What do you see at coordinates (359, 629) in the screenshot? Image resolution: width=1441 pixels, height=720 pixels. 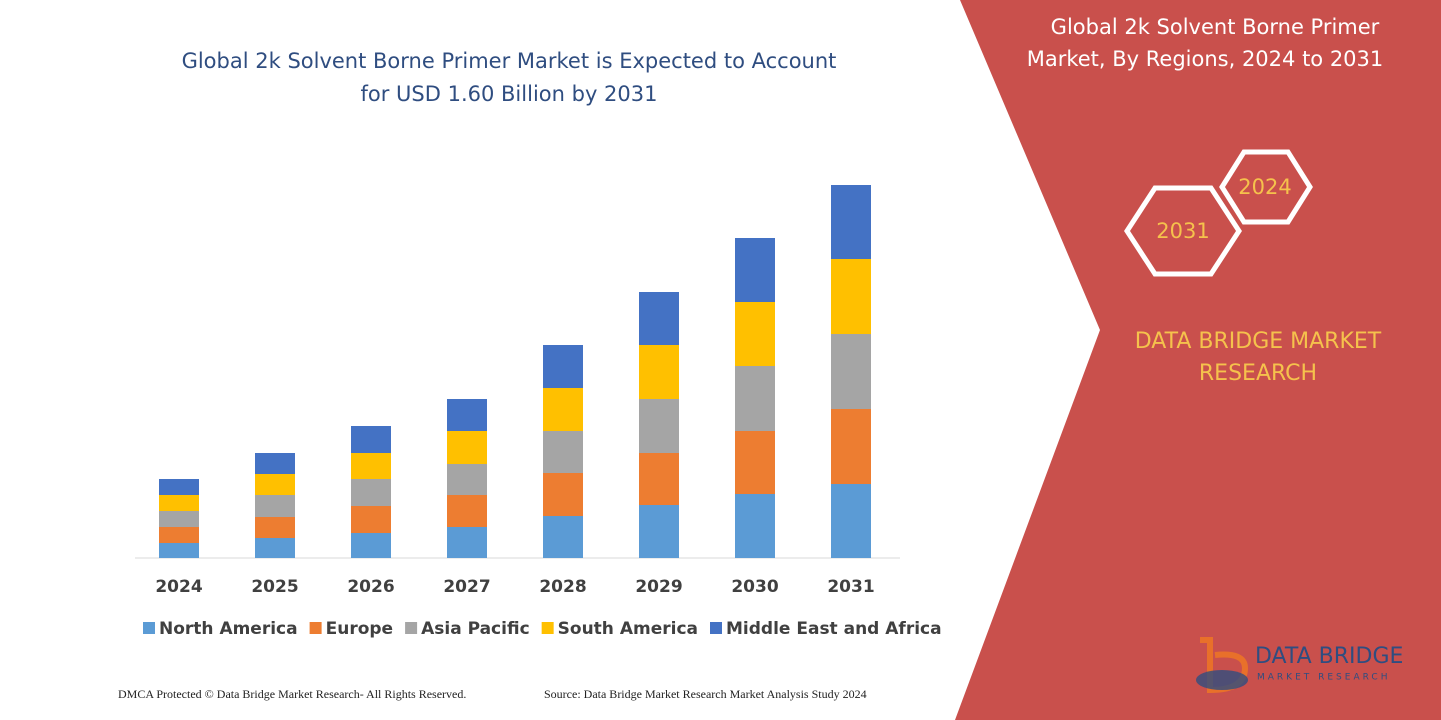 I see `legend-label: Europe` at bounding box center [359, 629].